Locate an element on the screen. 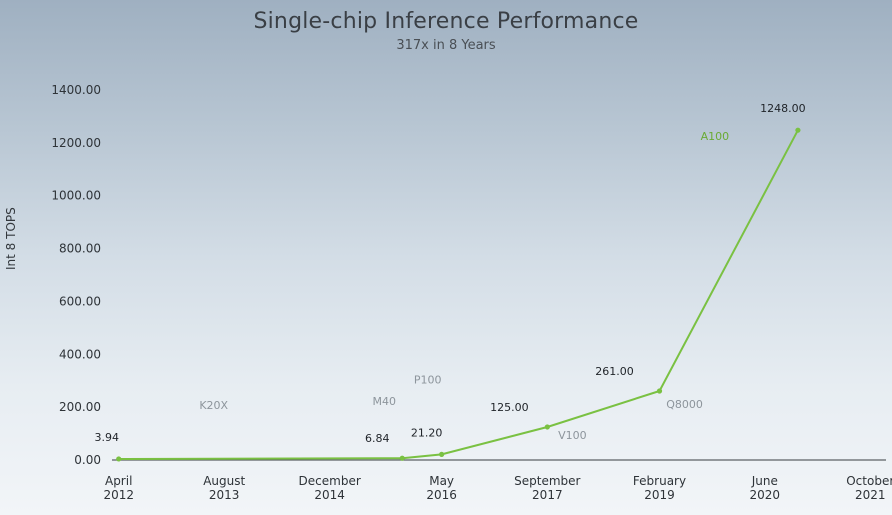 This screenshot has width=892, height=515. x-tick-label: December 2014 is located at coordinates (330, 488).